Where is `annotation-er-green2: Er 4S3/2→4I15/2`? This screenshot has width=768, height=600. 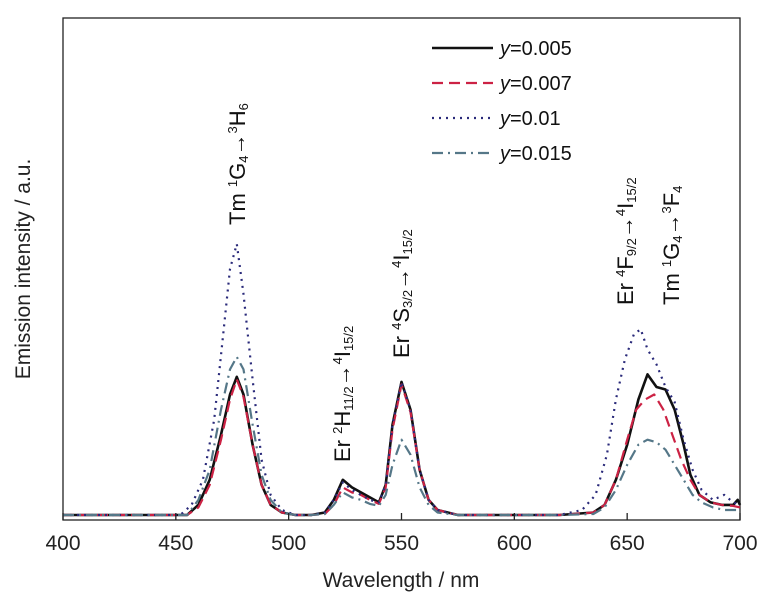 annotation-er-green2: Er 4S3/2→4I15/2 is located at coordinates (402, 293).